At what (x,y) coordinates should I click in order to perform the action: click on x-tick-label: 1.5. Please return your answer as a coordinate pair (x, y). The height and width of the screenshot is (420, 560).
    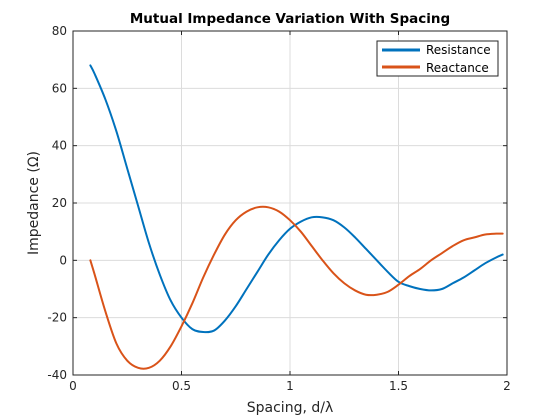
    Looking at the image, I should click on (398, 386).